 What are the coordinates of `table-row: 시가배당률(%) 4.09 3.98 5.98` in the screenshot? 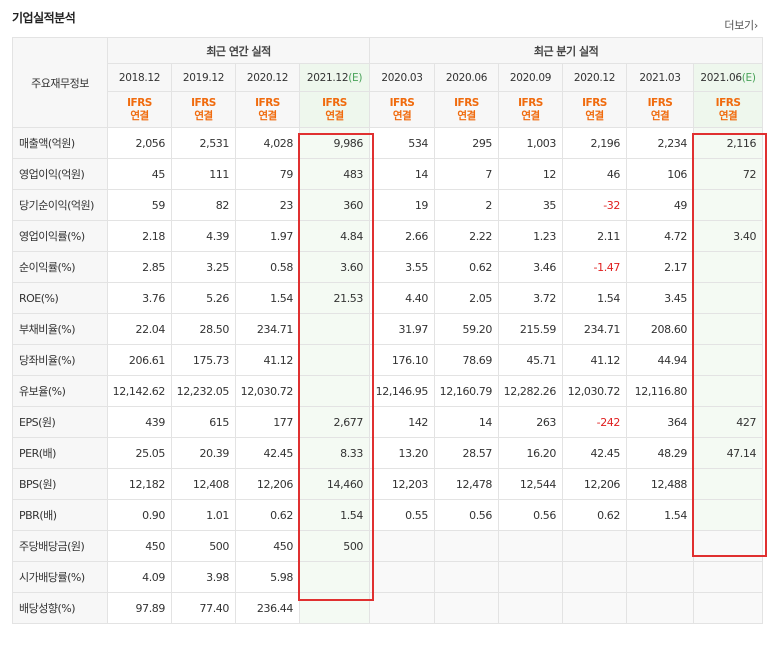 It's located at (388, 577).